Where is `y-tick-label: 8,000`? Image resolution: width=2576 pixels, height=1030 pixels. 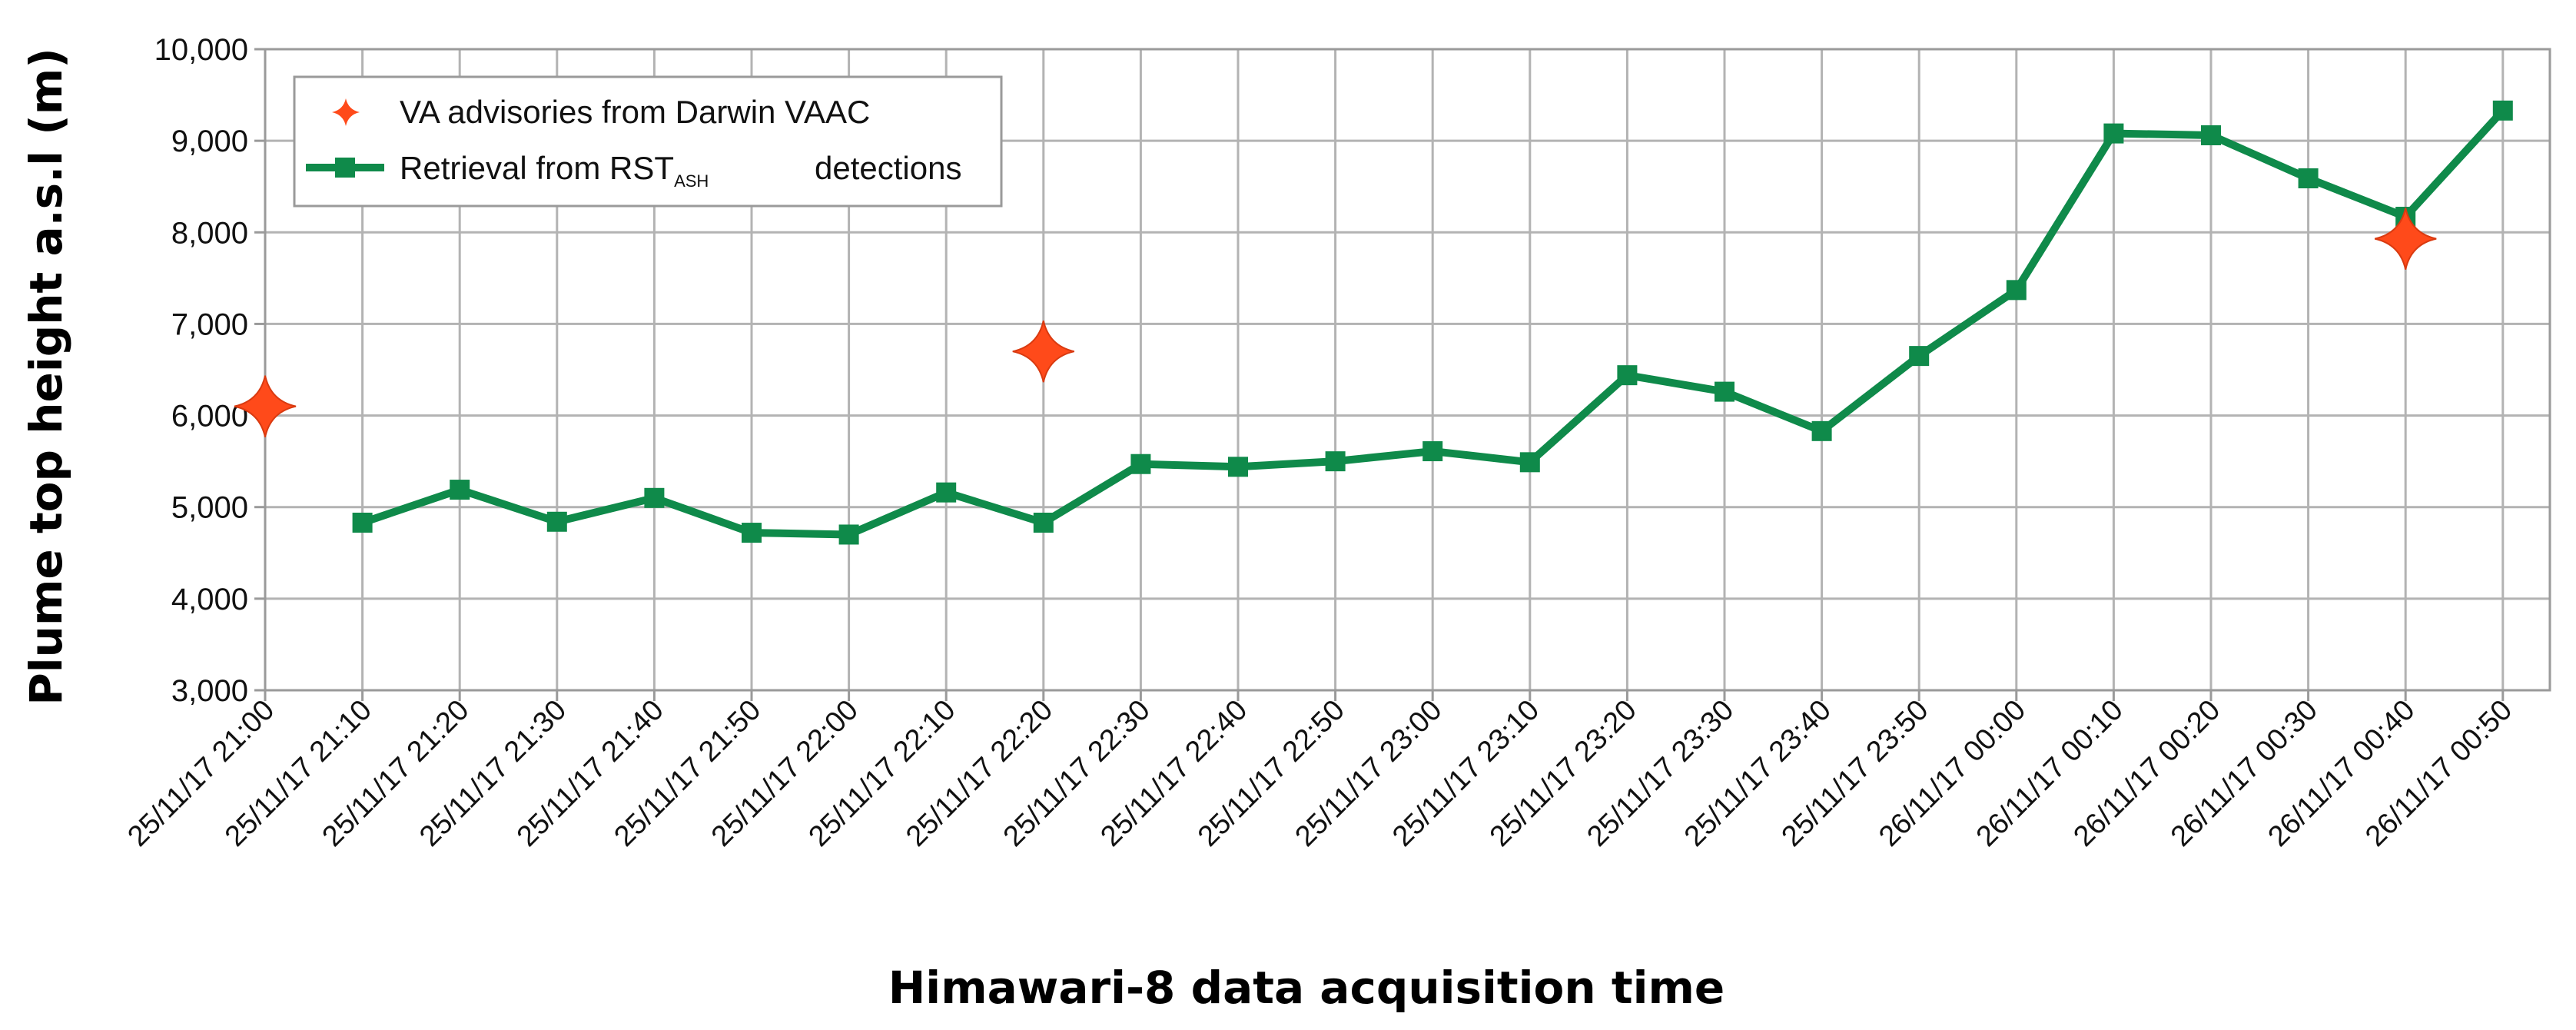
y-tick-label: 8,000 is located at coordinates (209, 233).